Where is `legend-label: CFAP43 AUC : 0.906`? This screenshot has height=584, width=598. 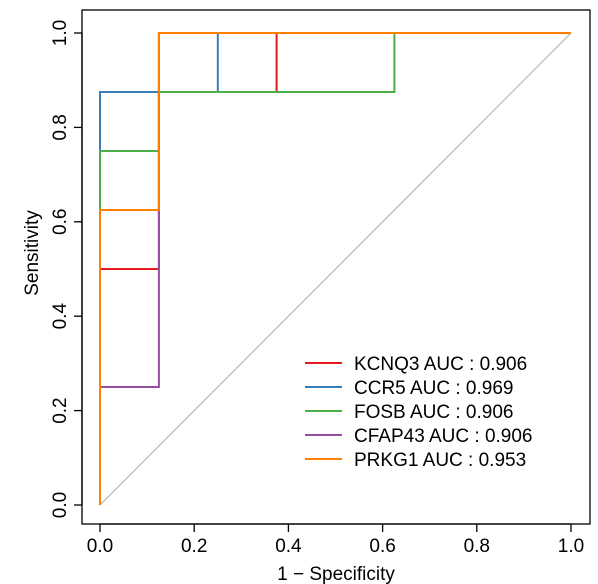
legend-label: CFAP43 AUC : 0.906 is located at coordinates (443, 436).